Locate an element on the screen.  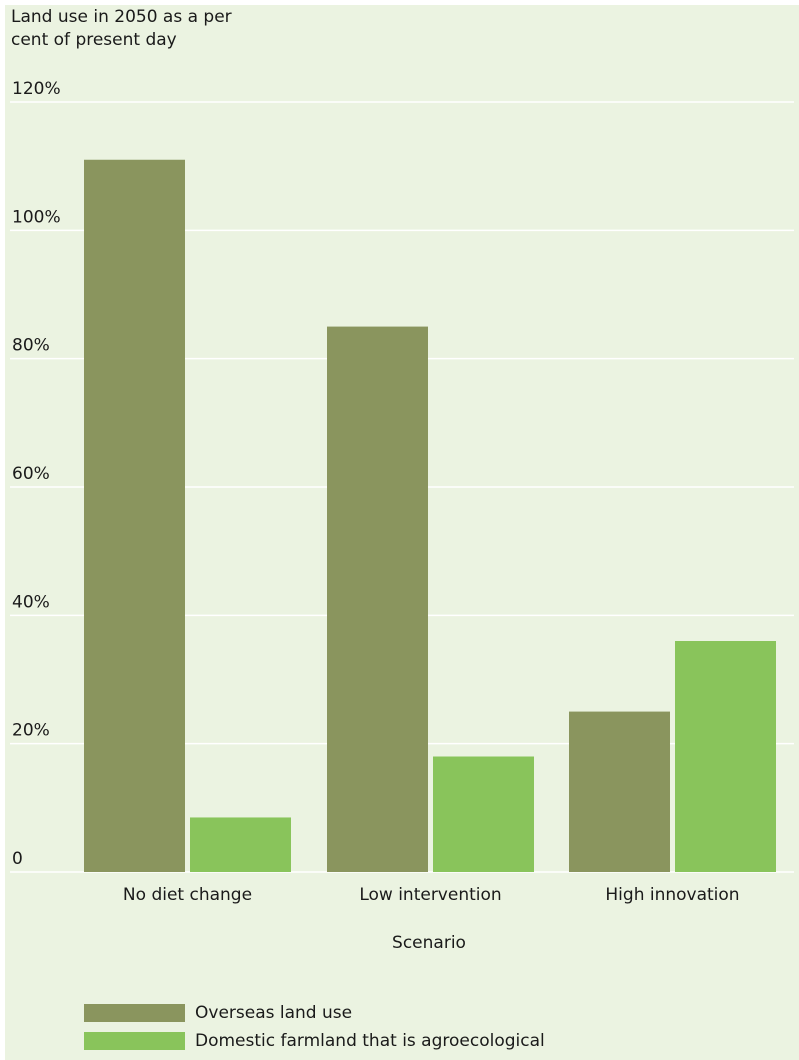
y-tick-label-60: 60% is located at coordinates (31, 474).